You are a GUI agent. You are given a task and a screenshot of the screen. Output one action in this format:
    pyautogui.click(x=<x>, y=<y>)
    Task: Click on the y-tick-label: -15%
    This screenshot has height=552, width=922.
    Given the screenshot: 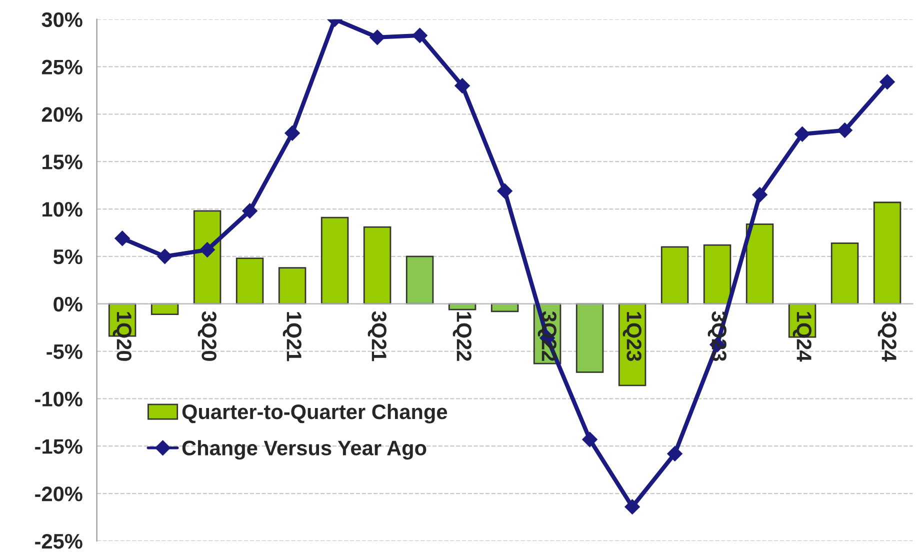 What is the action you would take?
    pyautogui.click(x=58, y=446)
    